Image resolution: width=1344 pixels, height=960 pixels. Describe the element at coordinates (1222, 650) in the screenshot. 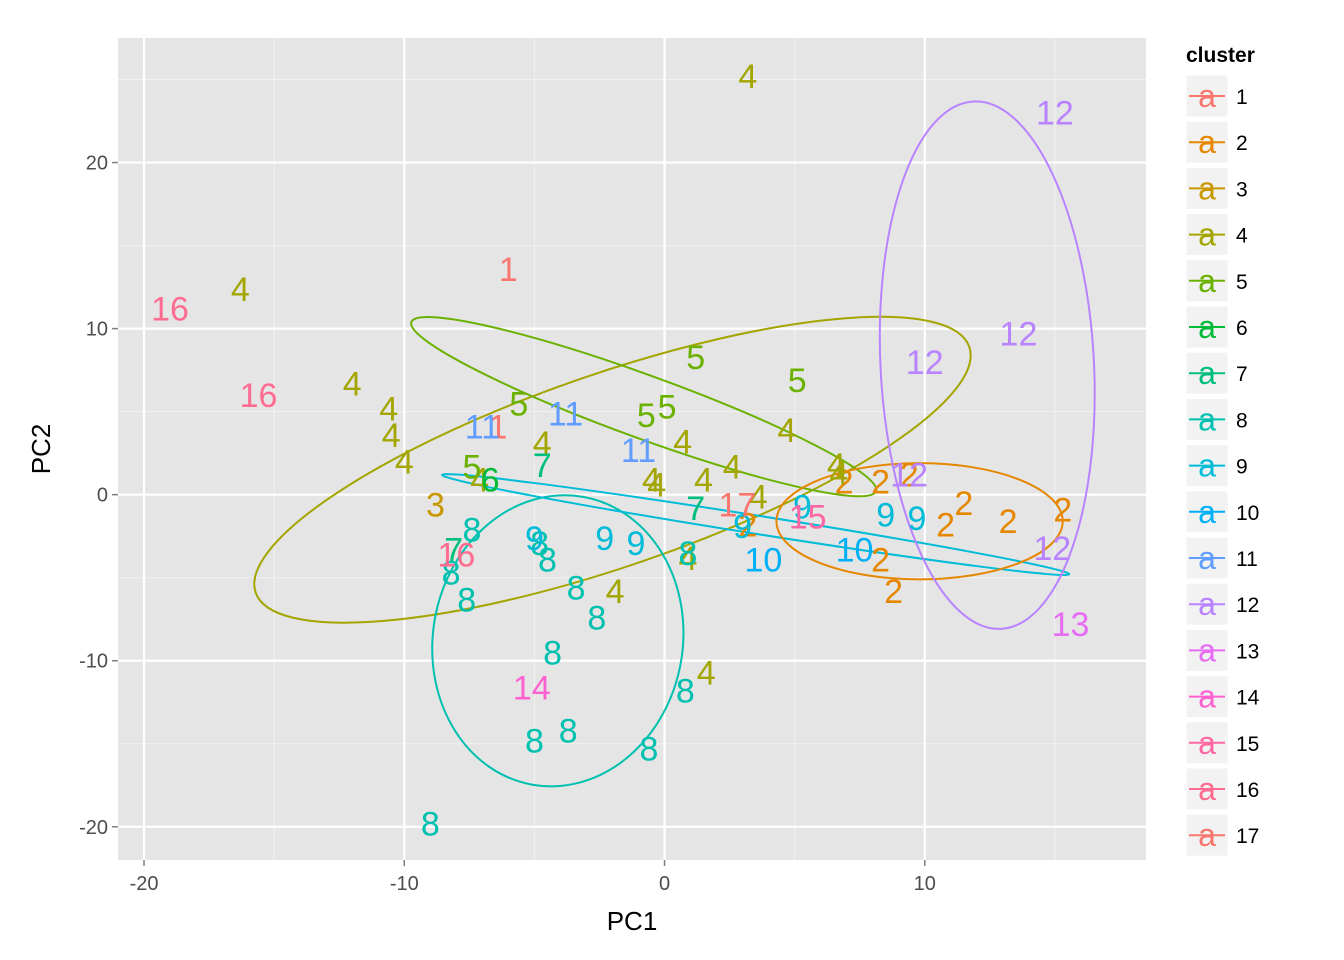

I see `legend-item-13: a 13` at that location.